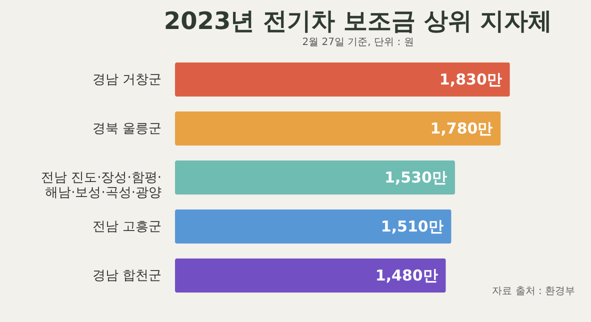 The width and height of the screenshot is (591, 322). Describe the element at coordinates (127, 129) in the screenshot. I see `y-tick-label: 경북 울릉군` at that location.